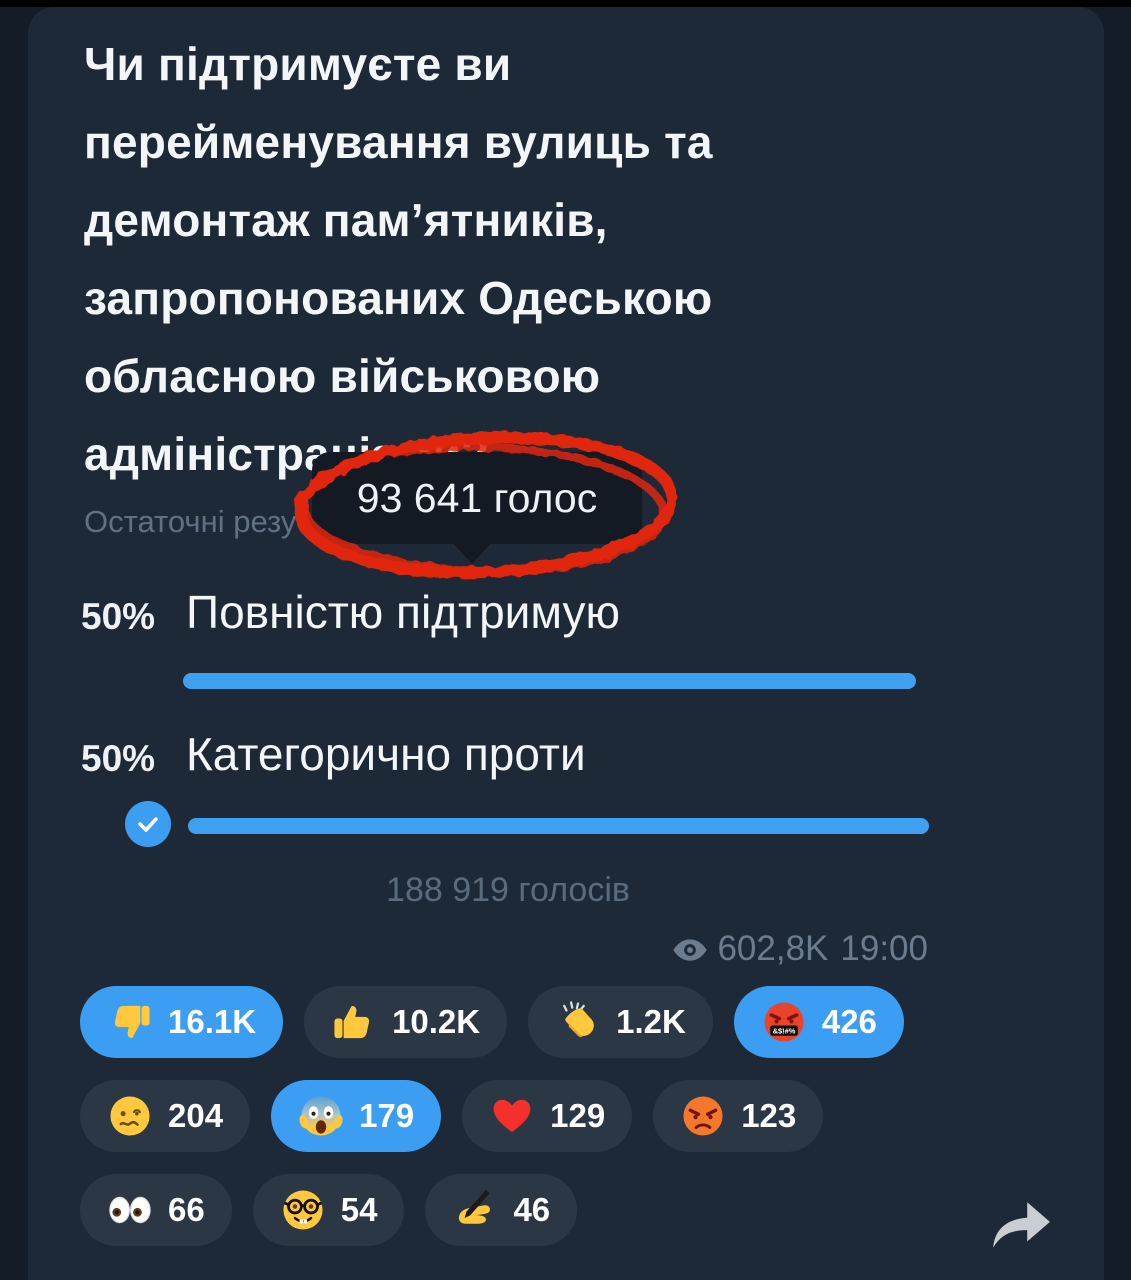  What do you see at coordinates (703, 1116) in the screenshot?
I see `angry-face-emoji-icon` at bounding box center [703, 1116].